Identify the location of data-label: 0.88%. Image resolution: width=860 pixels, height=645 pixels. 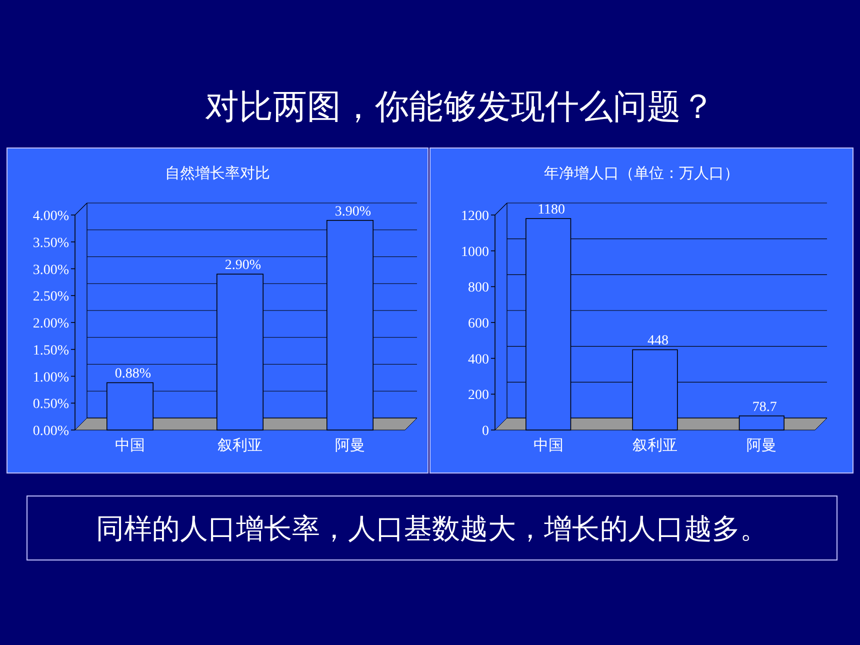
(133, 374).